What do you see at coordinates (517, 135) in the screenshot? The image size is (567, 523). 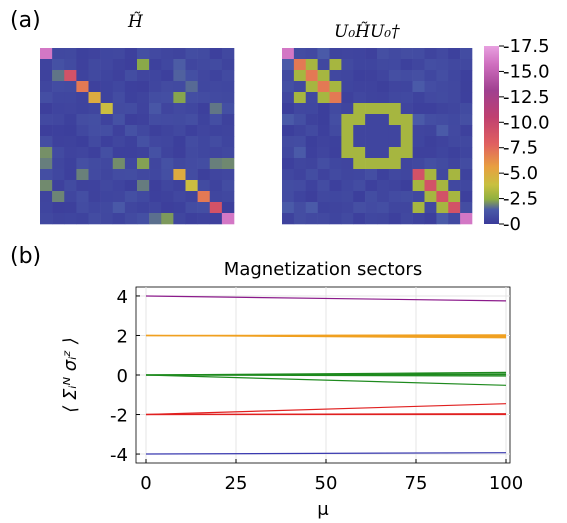 I see `colorbar: -17.5 -15.0 -12.5 -10.0 -7.5 -5.0 -2.5 -0` at bounding box center [517, 135].